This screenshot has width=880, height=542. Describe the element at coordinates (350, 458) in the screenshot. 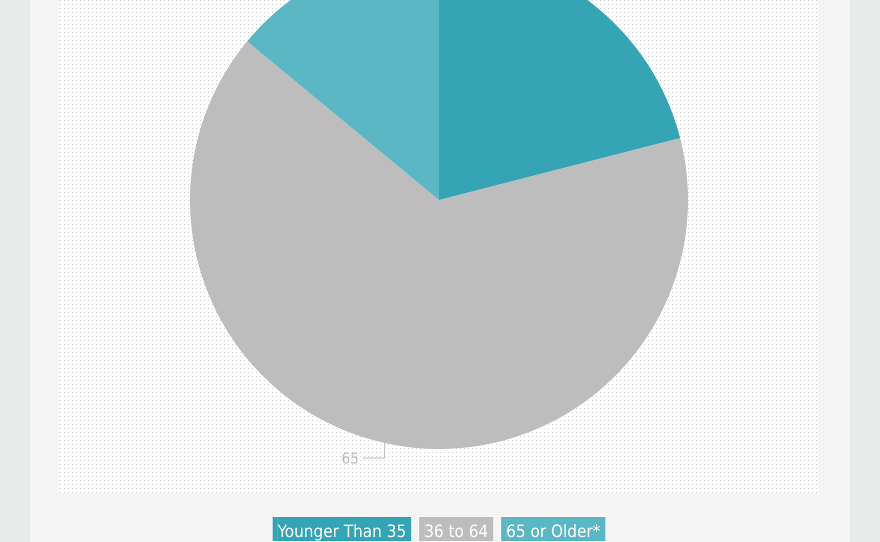

I see `data-label: 65` at that location.